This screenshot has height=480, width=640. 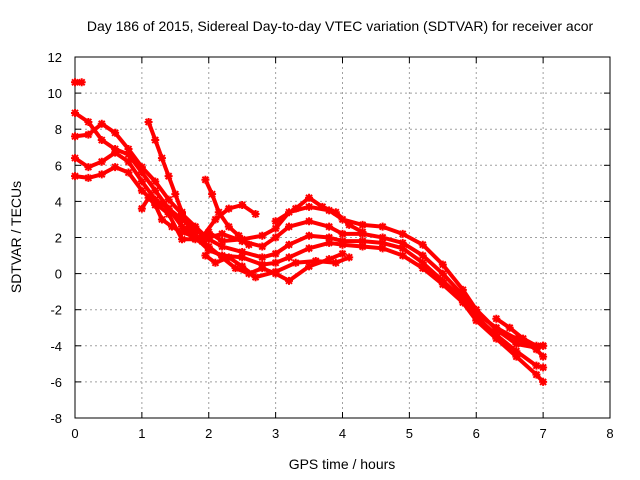 What do you see at coordinates (58, 129) in the screenshot?
I see `y-tick-label: 8` at bounding box center [58, 129].